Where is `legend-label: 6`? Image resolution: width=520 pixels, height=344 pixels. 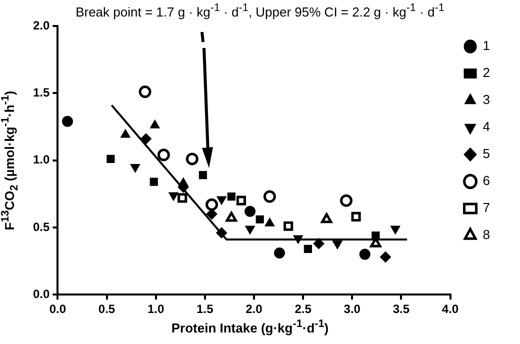 legend-label: 6 is located at coordinates (486, 180).